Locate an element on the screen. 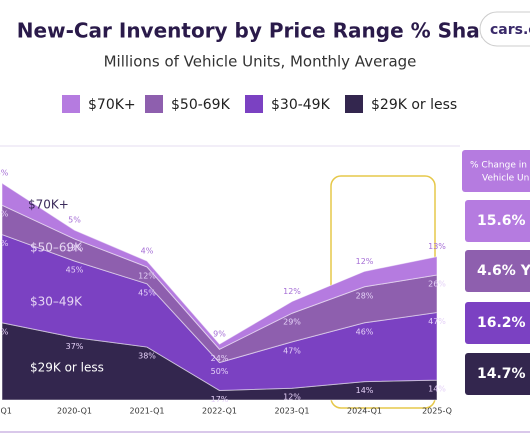 The image size is (530, 442). legend-label: $70K+ is located at coordinates (112, 105).